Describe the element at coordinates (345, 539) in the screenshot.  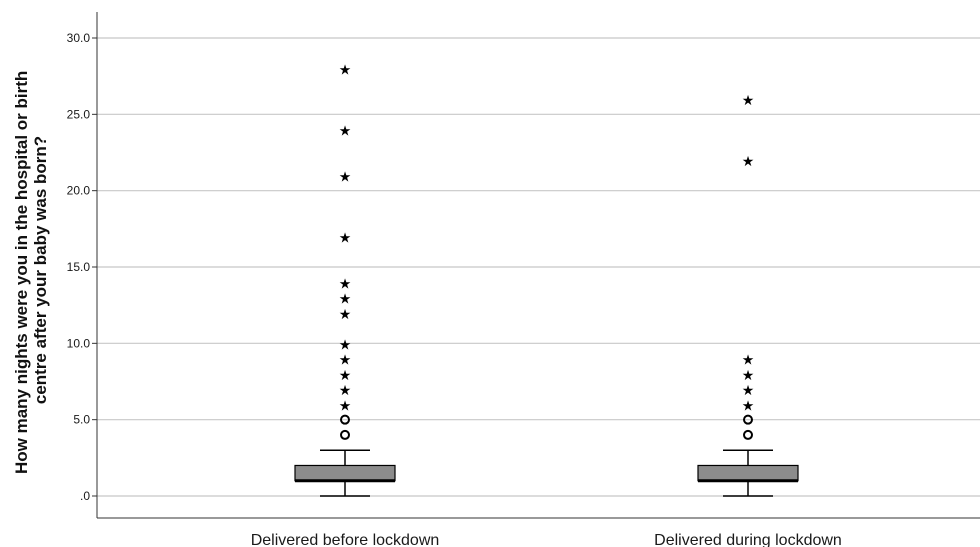
I see `category-label: Delivered before lockdown` at that location.